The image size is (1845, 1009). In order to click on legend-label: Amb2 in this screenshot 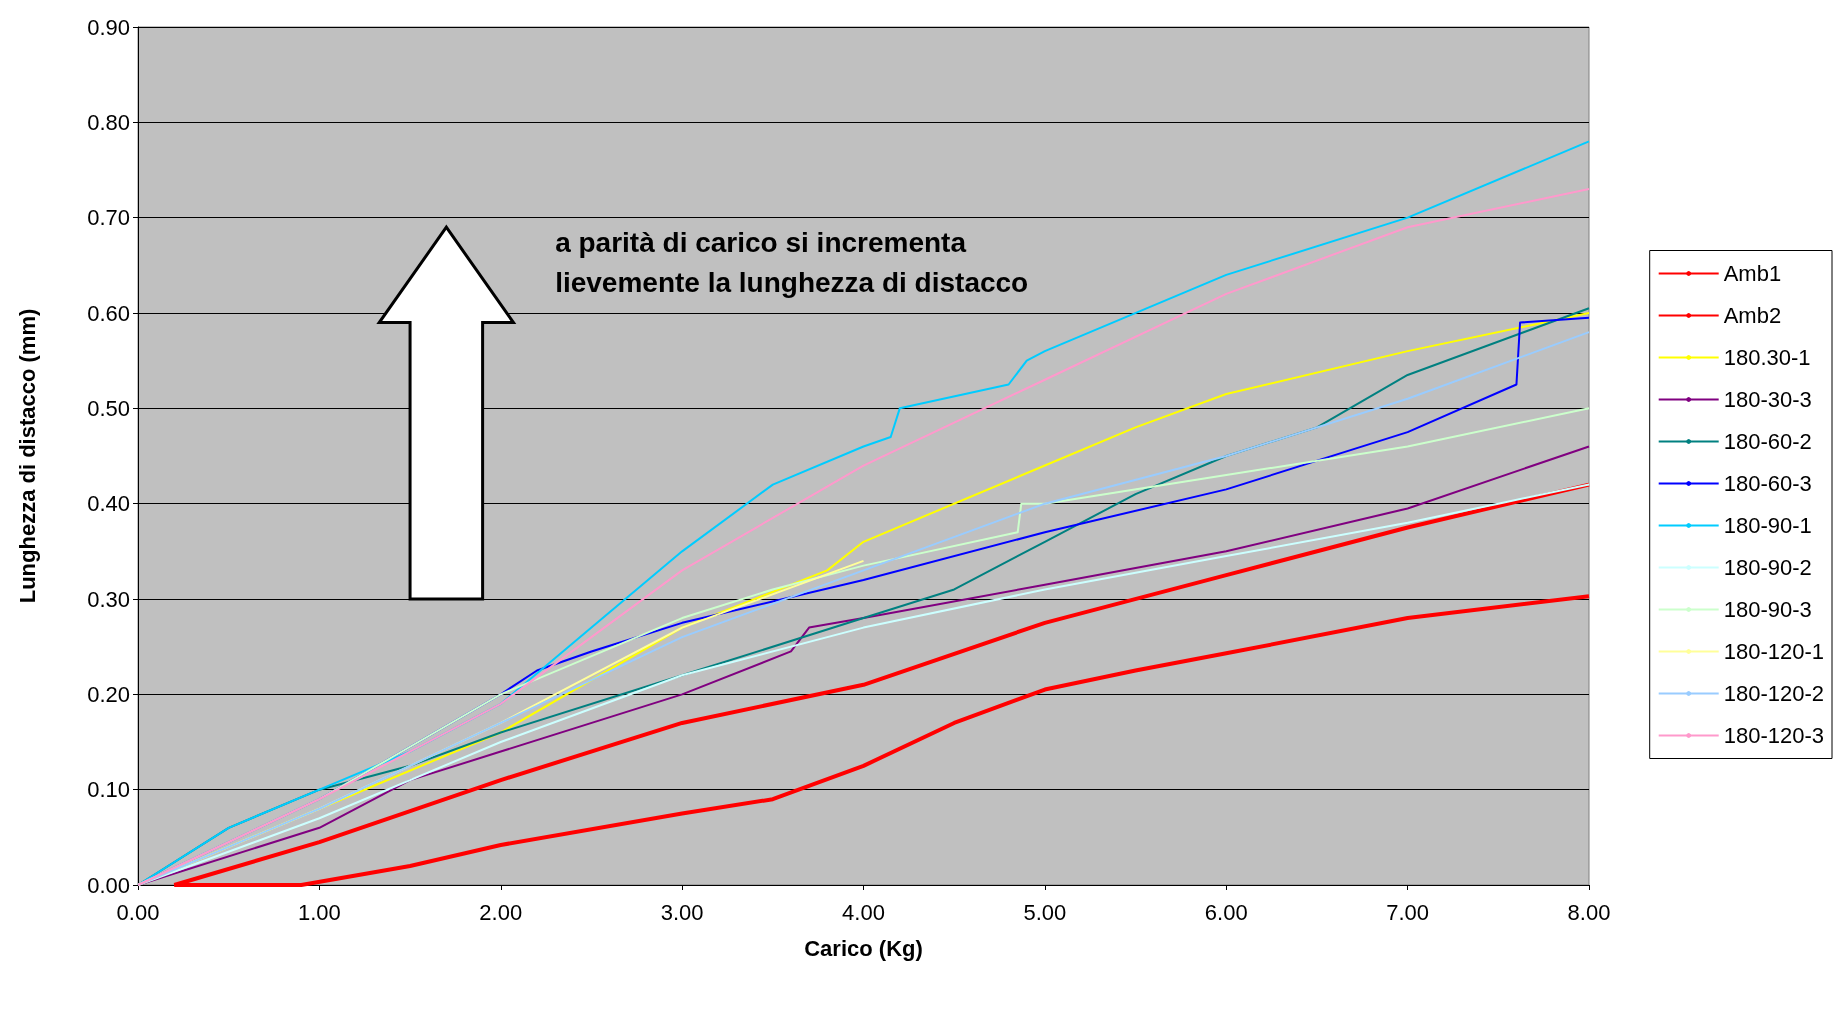, I will do `click(1752, 315)`.